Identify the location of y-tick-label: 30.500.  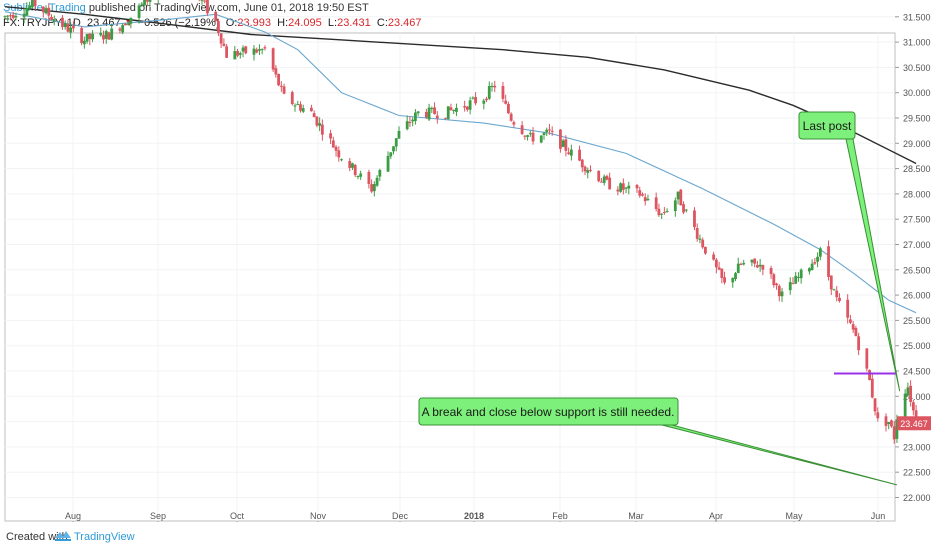
(917, 68).